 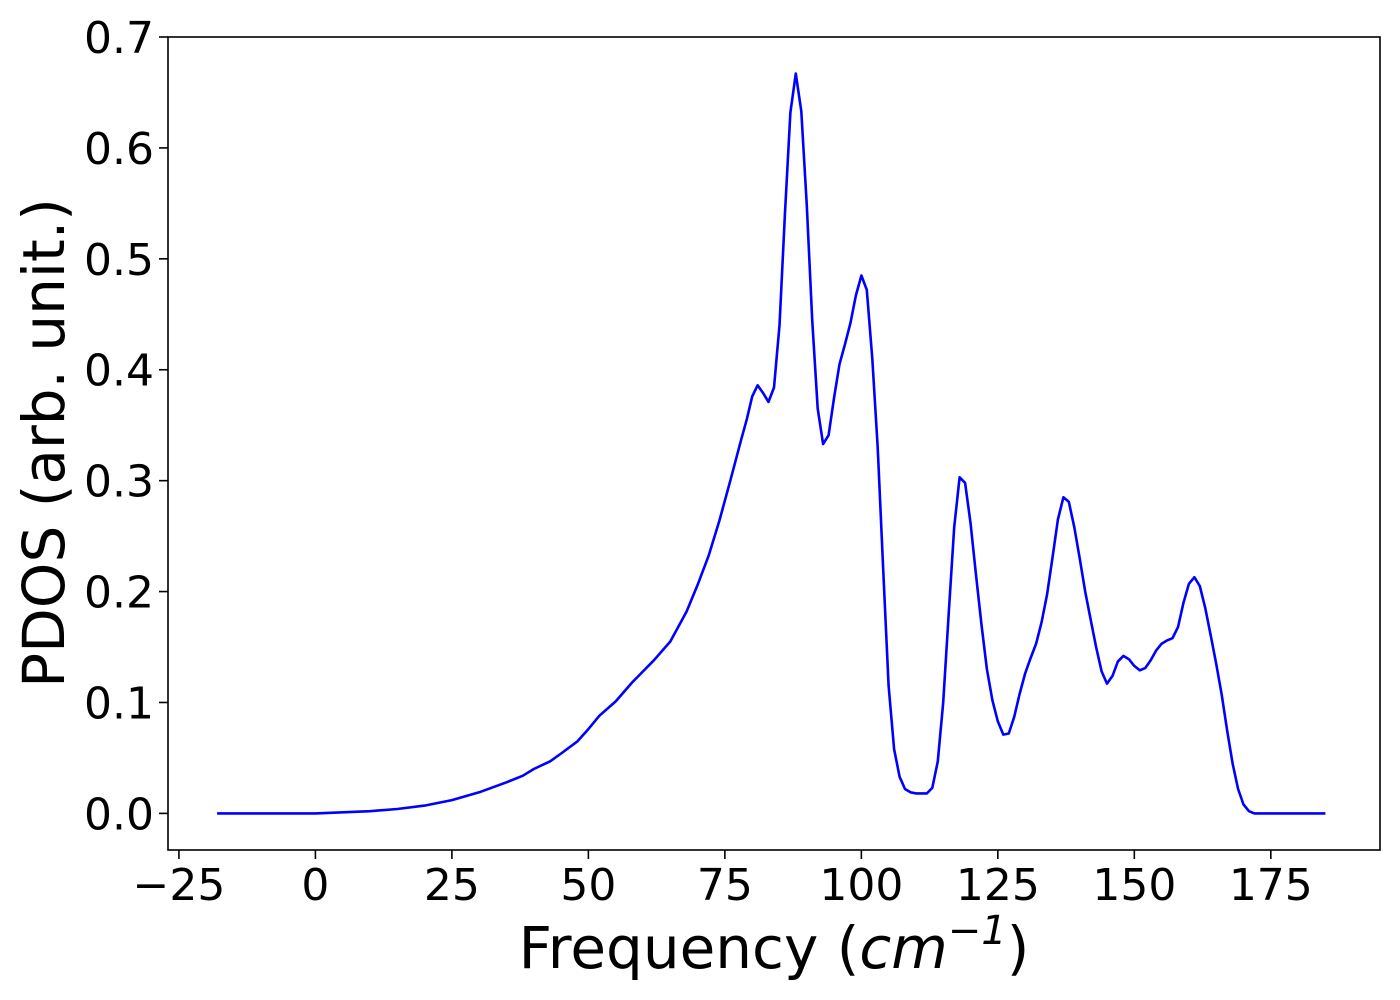 I want to click on y-tick-label: 0.0, so click(x=119, y=814).